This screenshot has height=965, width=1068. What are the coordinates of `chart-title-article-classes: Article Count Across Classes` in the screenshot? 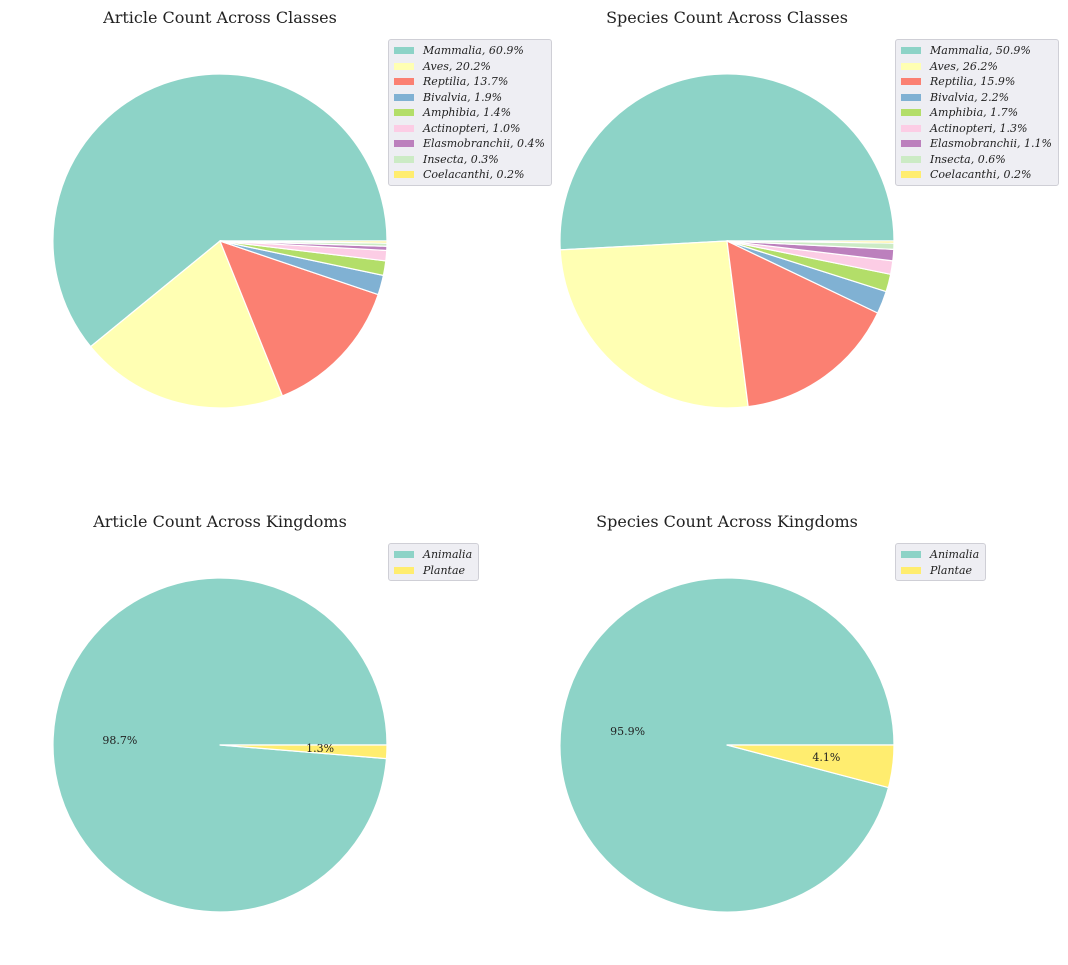 It's located at (220, 17).